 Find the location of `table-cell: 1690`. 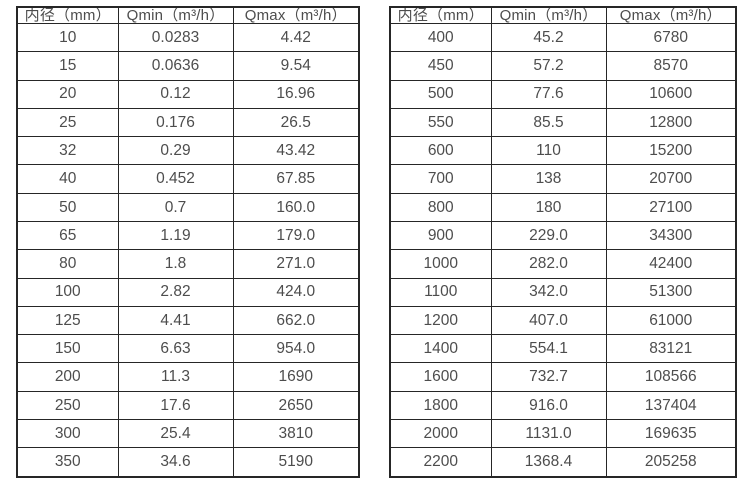

table-cell: 1690 is located at coordinates (296, 377).